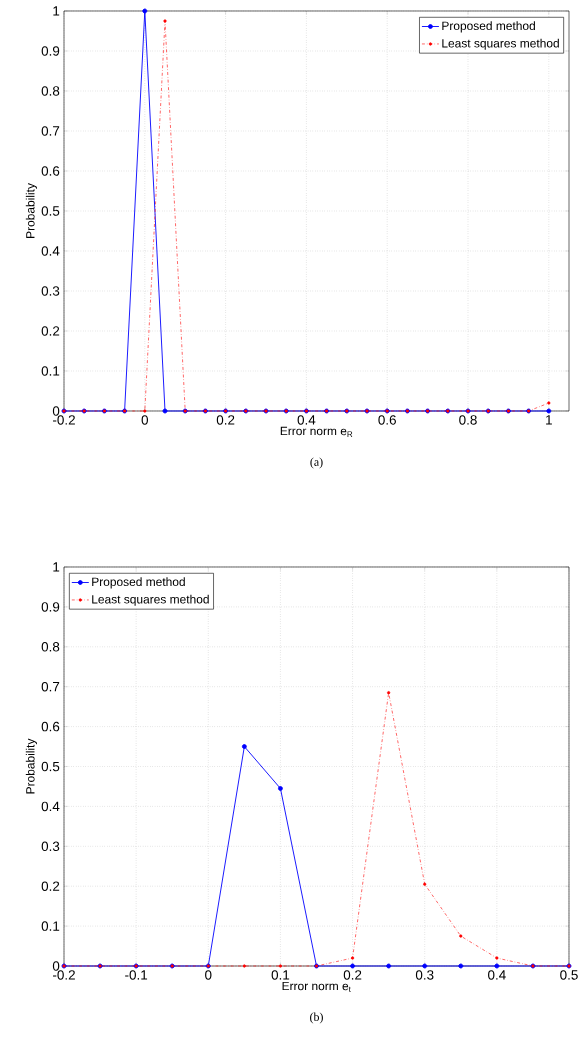  What do you see at coordinates (280, 975) in the screenshot?
I see `x-tick-label: 0.1` at bounding box center [280, 975].